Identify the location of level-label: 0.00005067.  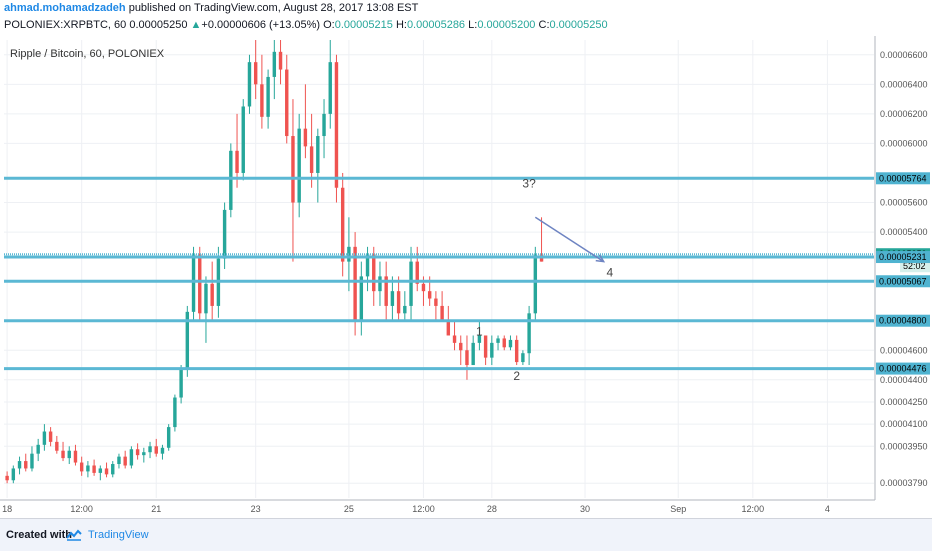
(903, 281).